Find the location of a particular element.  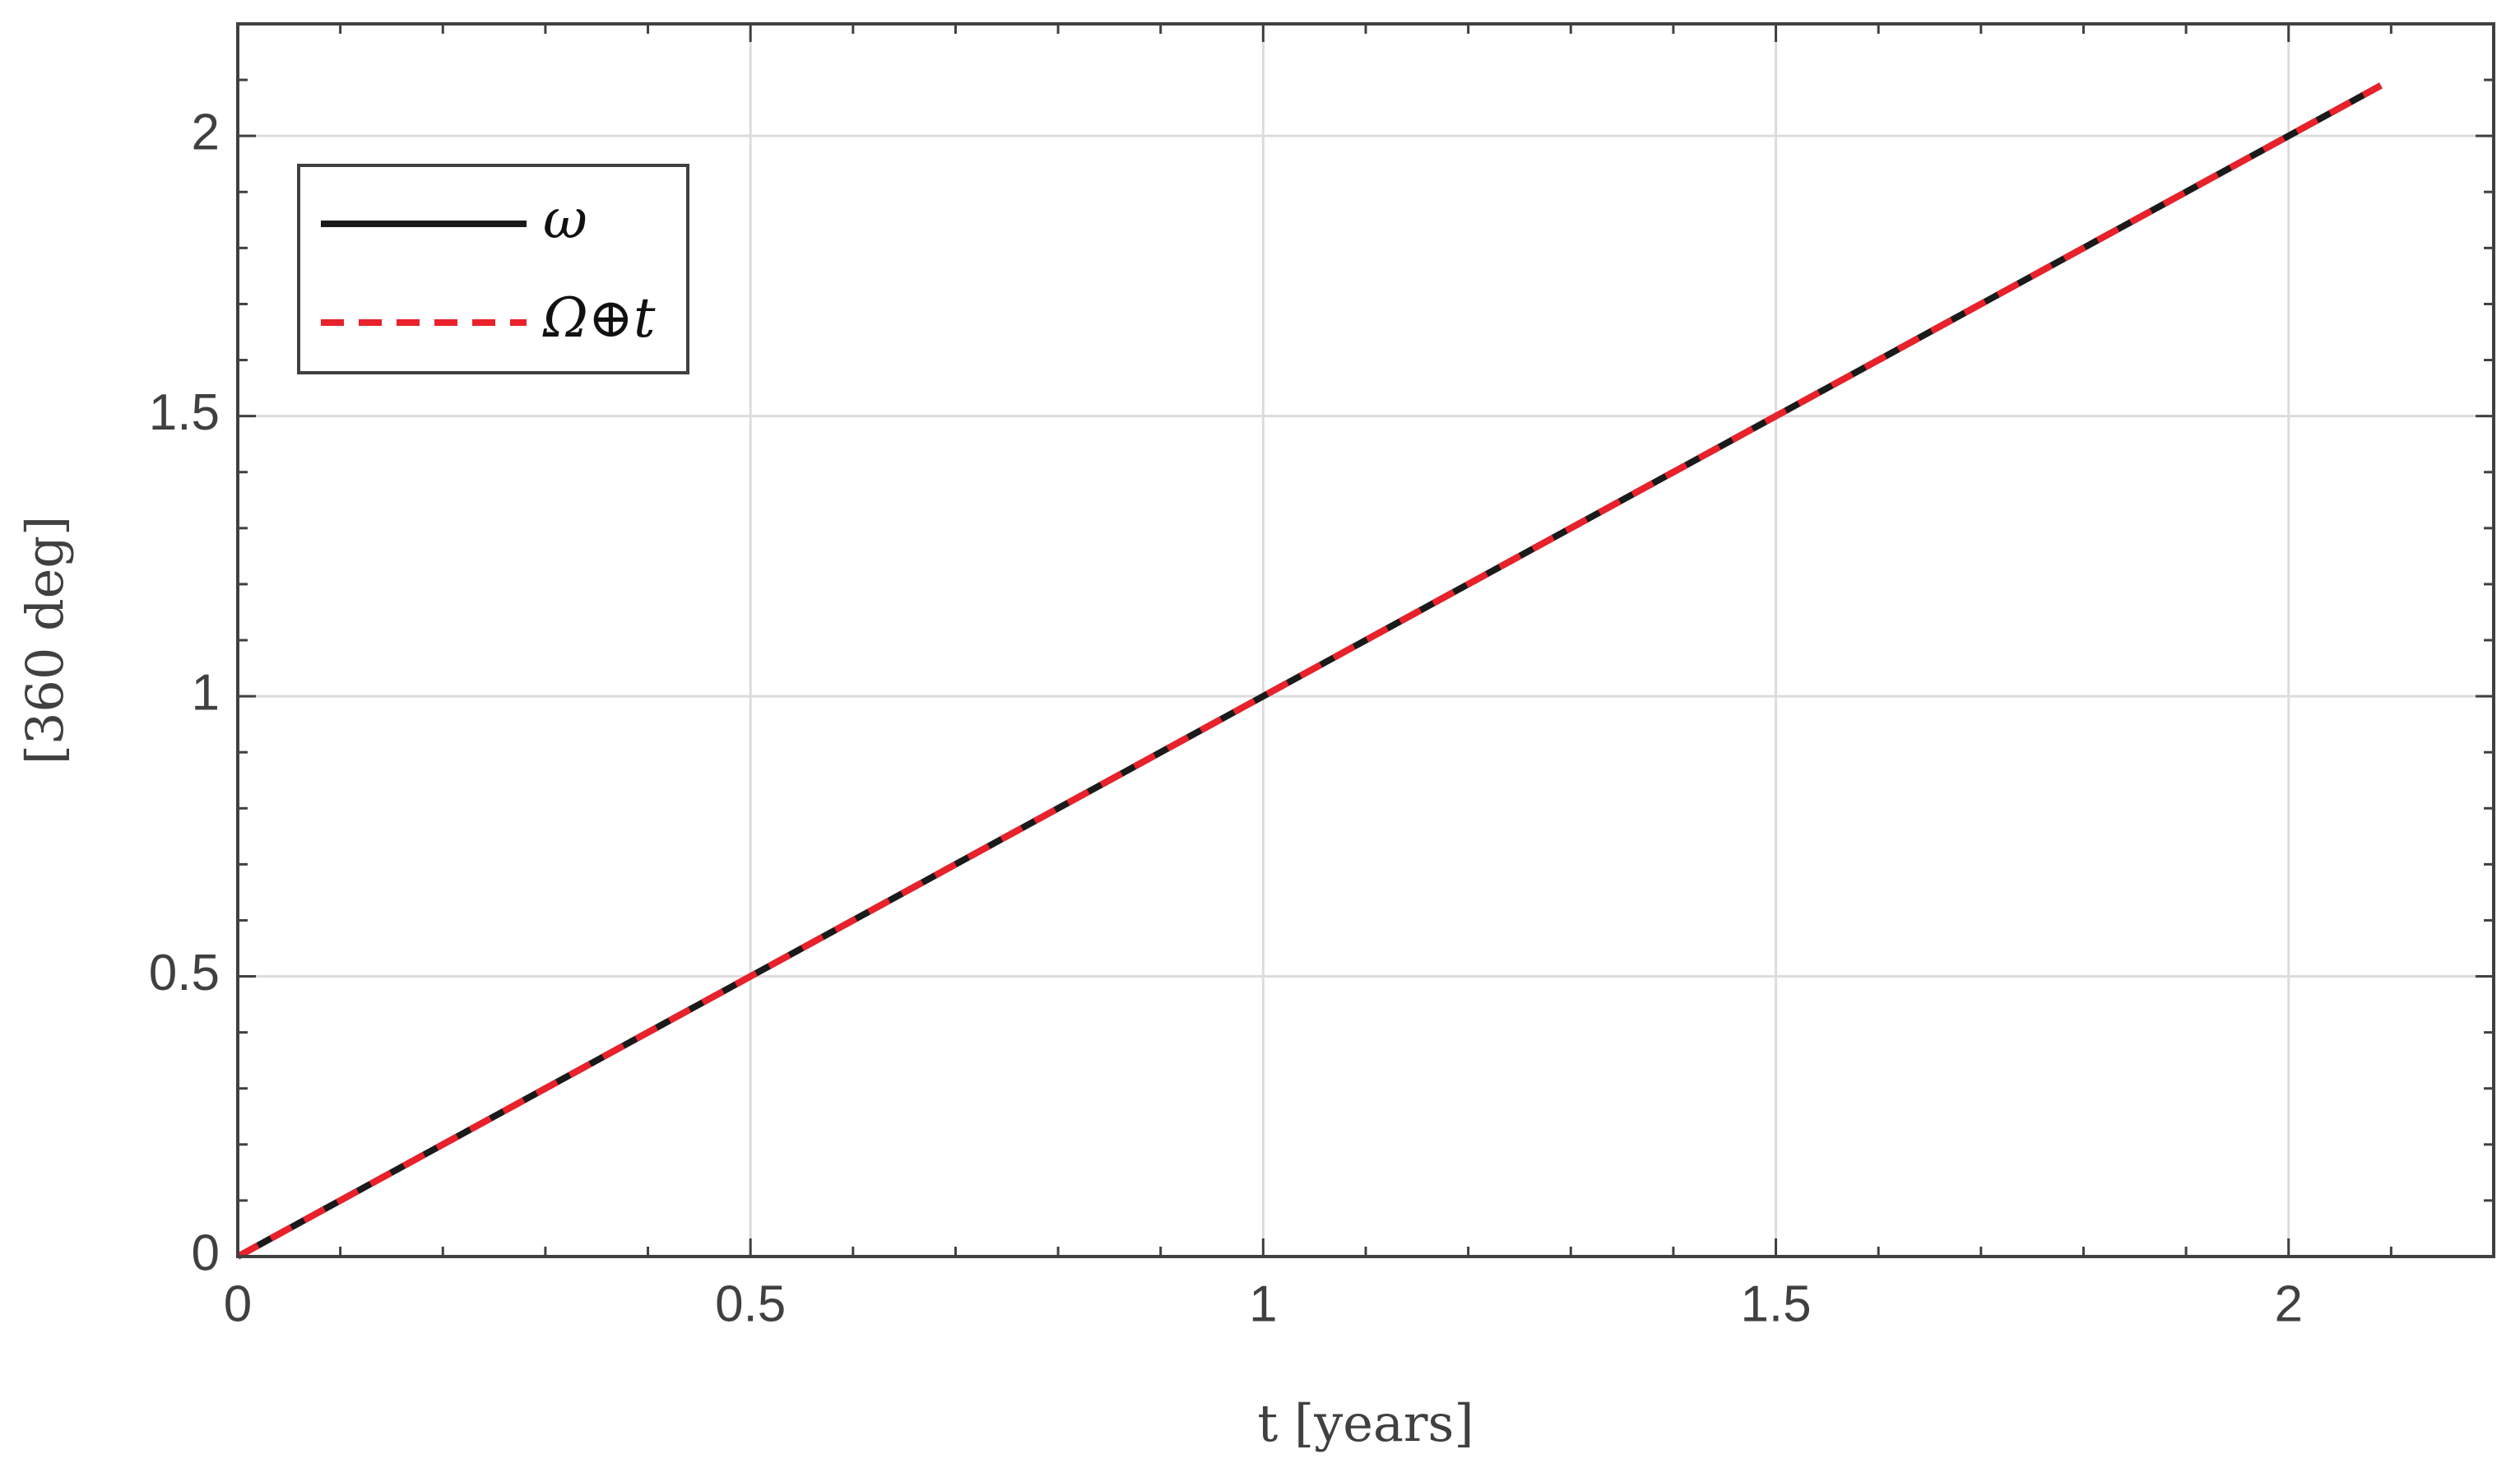

legend-box is located at coordinates (493, 269).